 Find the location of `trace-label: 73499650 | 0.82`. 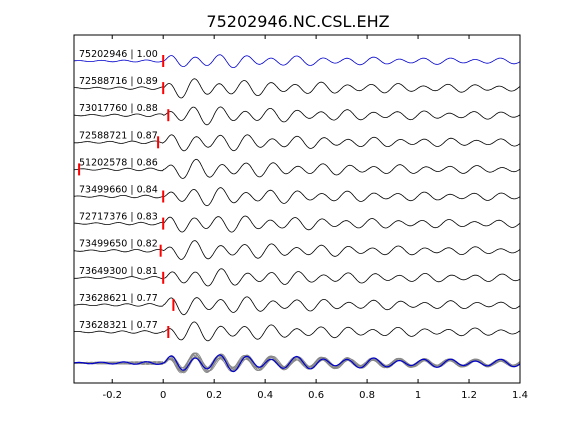

trace-label: 73499650 | 0.82 is located at coordinates (118, 244).